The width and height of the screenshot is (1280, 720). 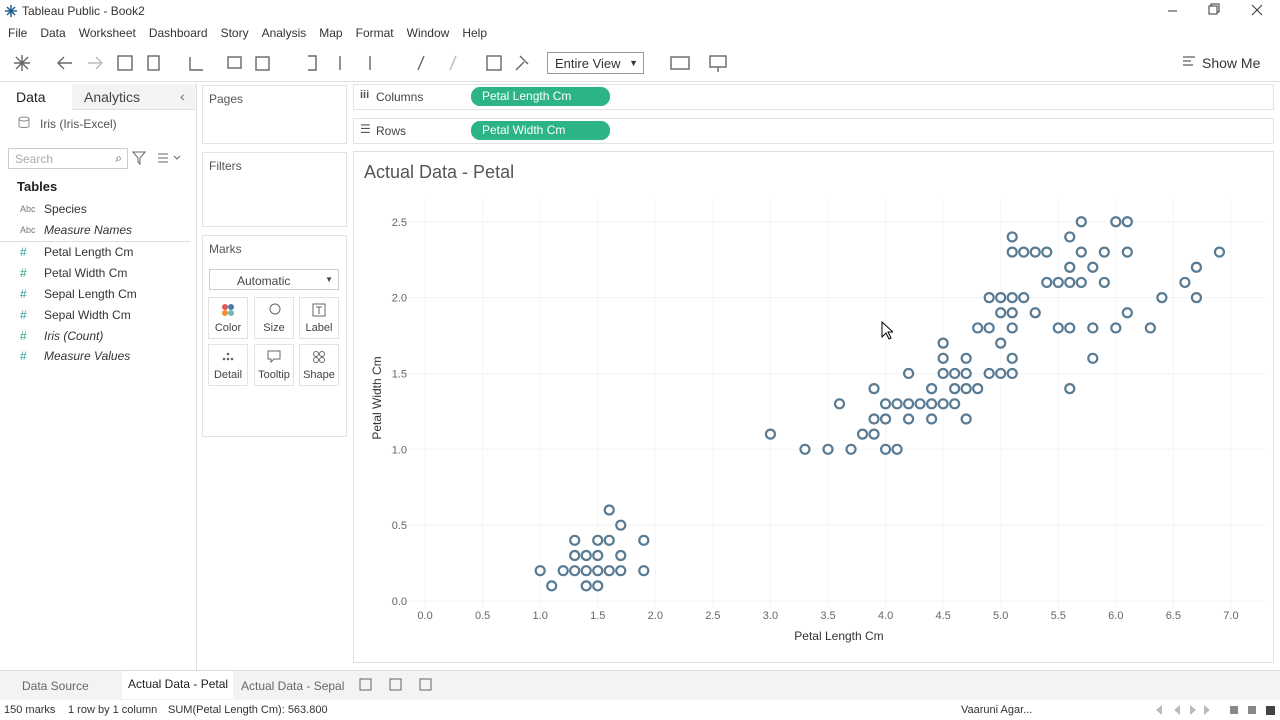 What do you see at coordinates (68, 158) in the screenshot?
I see `search-box: Search ⌕` at bounding box center [68, 158].